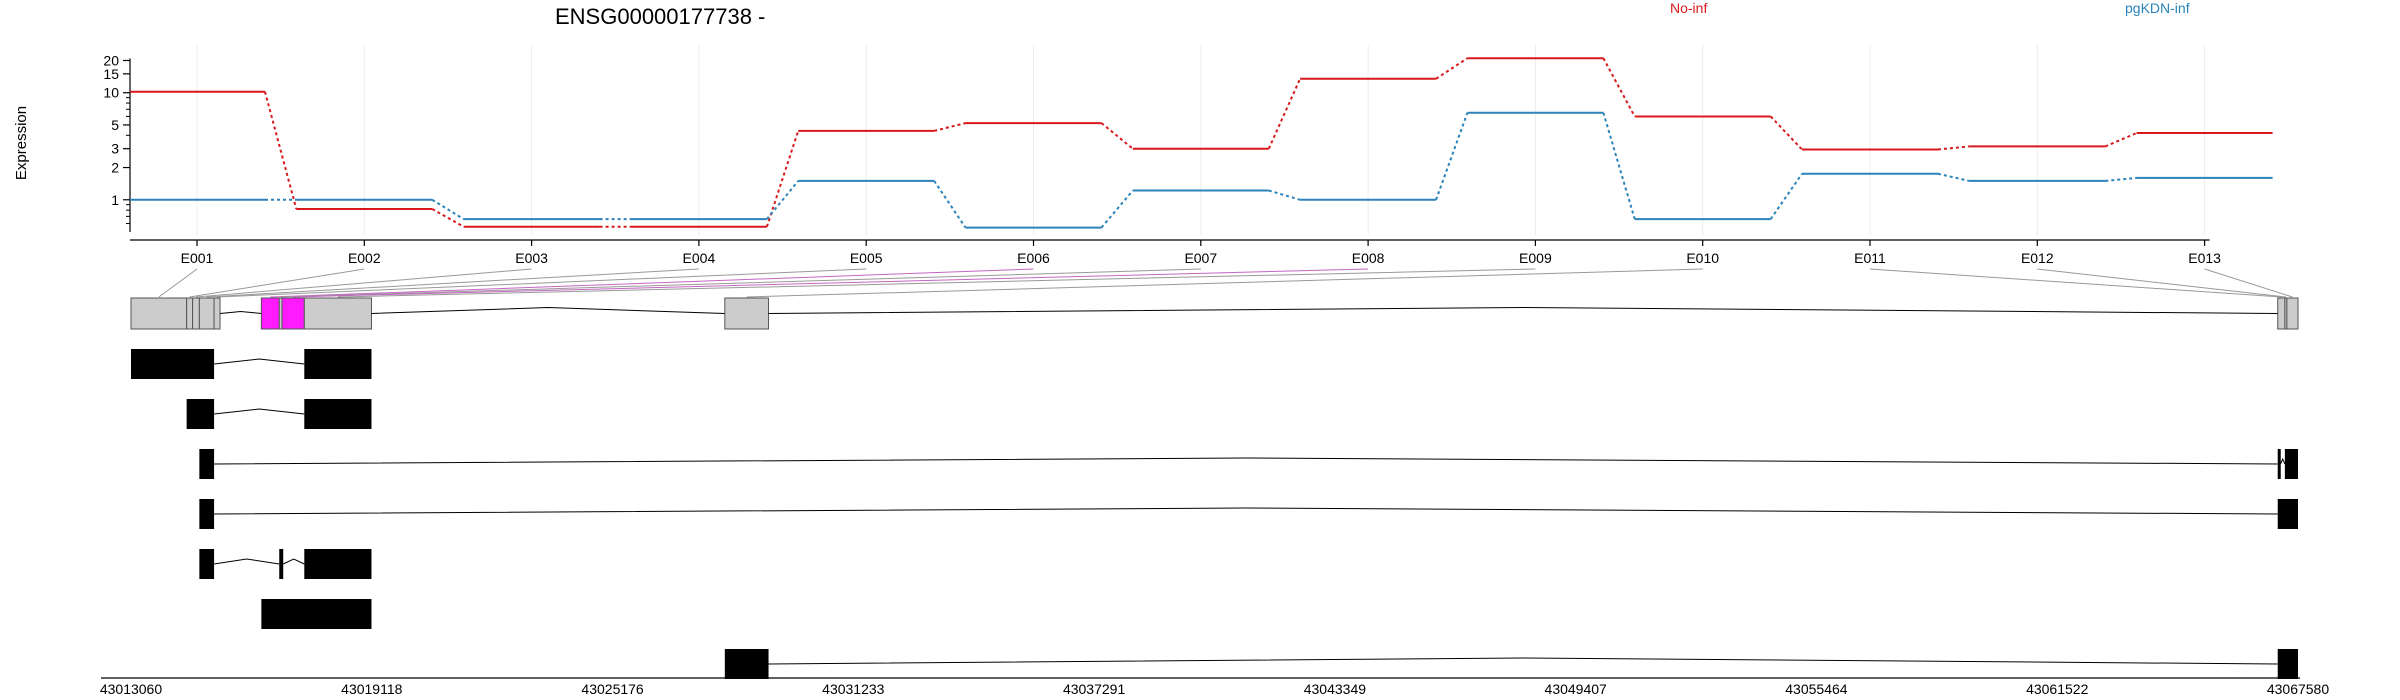 This screenshot has height=700, width=2400. I want to click on connector-e005, so click(542, 283).